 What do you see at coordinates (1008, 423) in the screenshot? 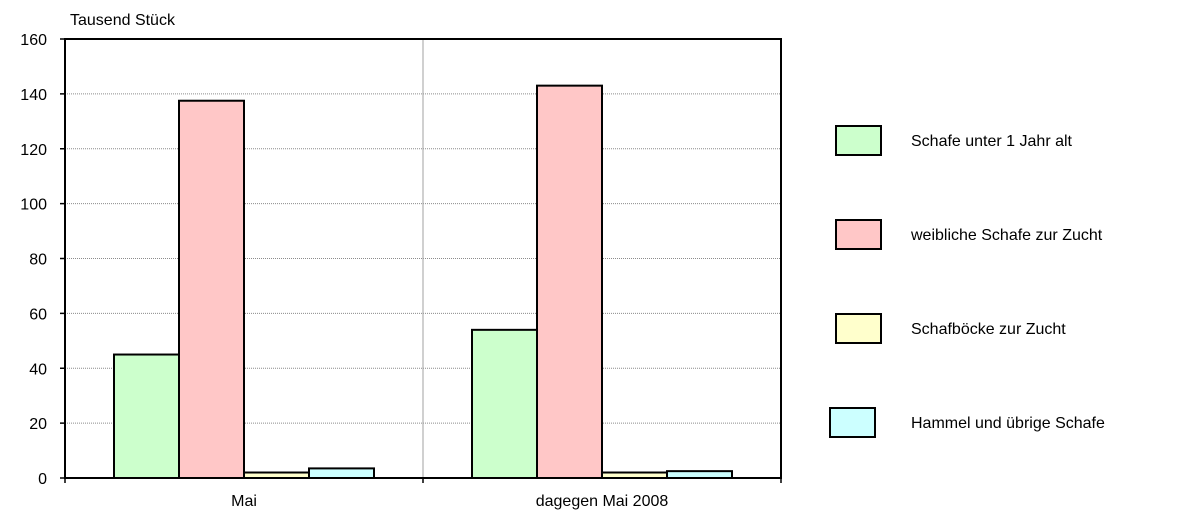
I see `legend-label: Hammel und übrige Schafe` at bounding box center [1008, 423].